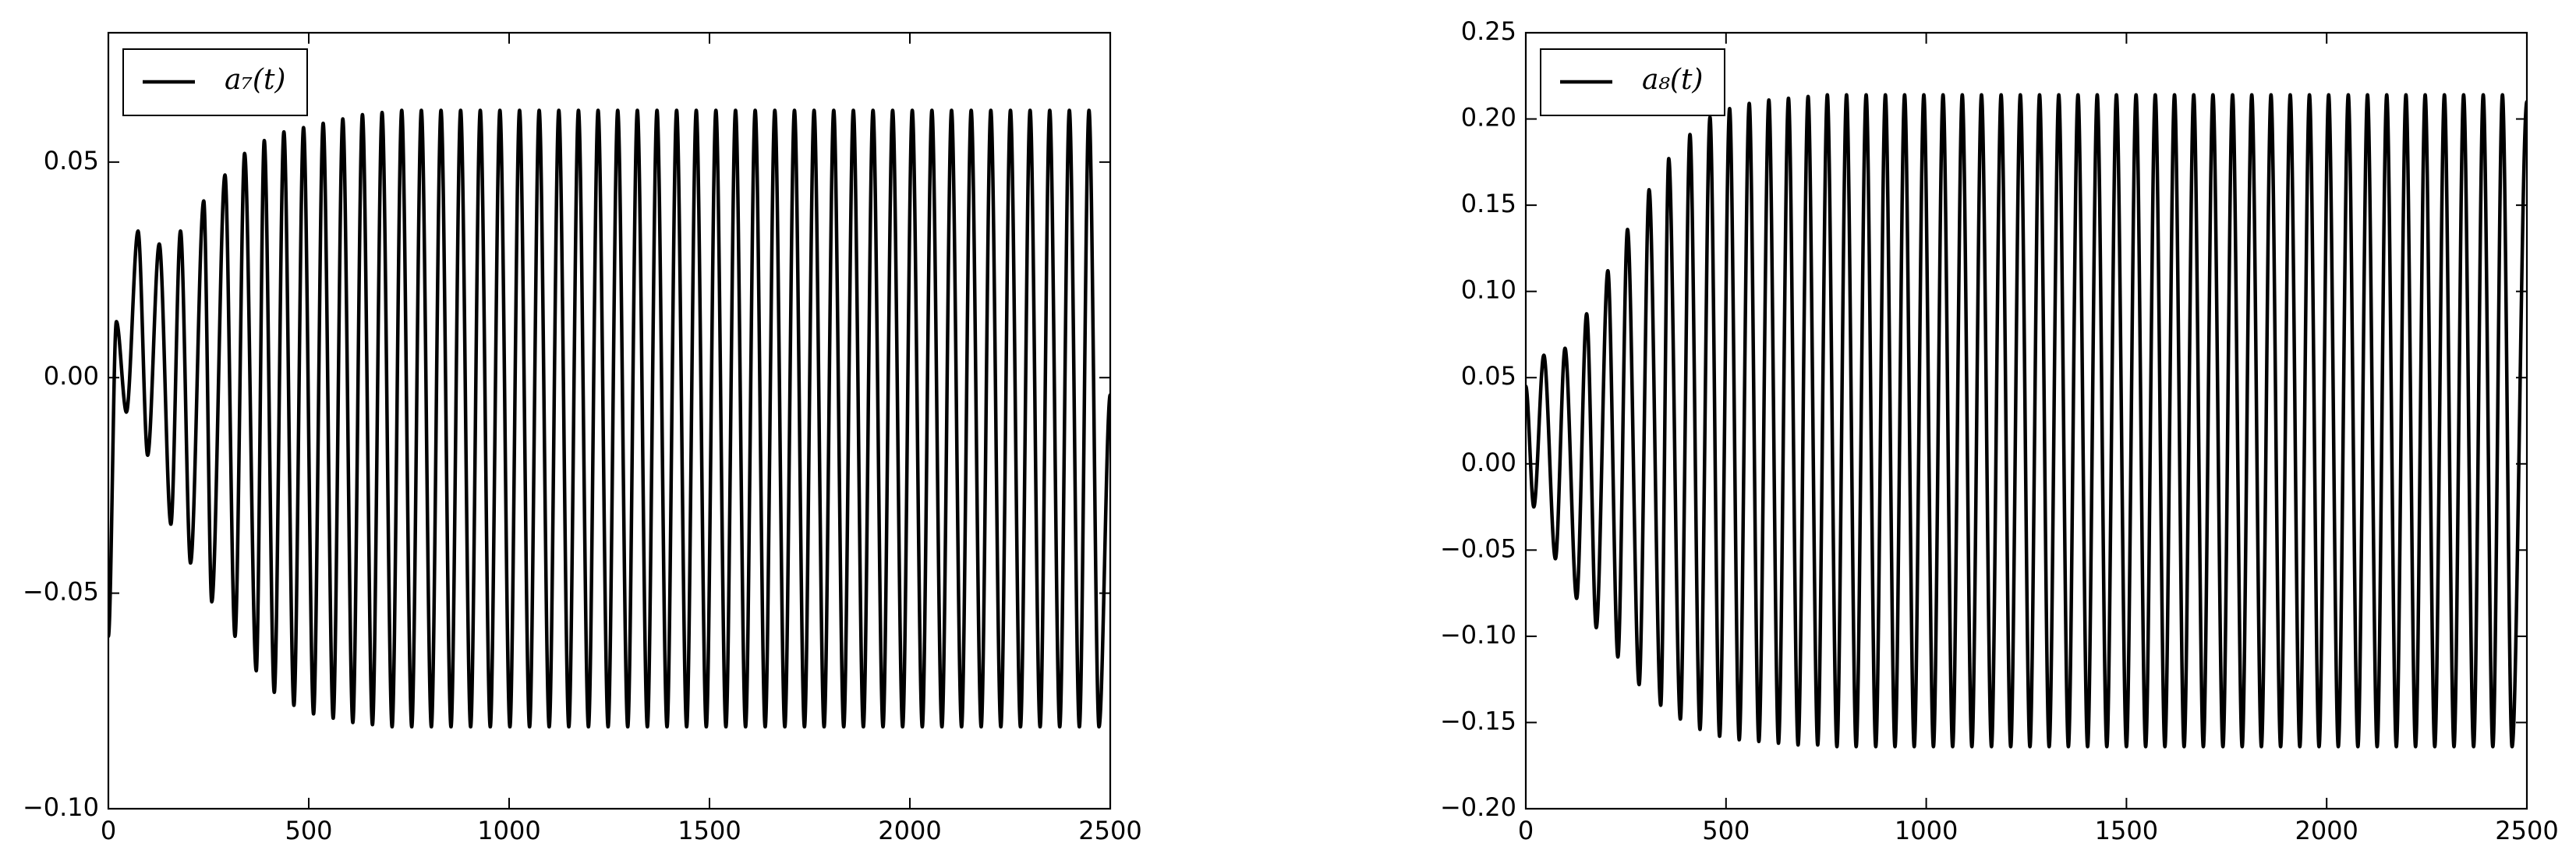 This screenshot has width=2576, height=868. I want to click on legend-label: a₇(t), so click(255, 80).